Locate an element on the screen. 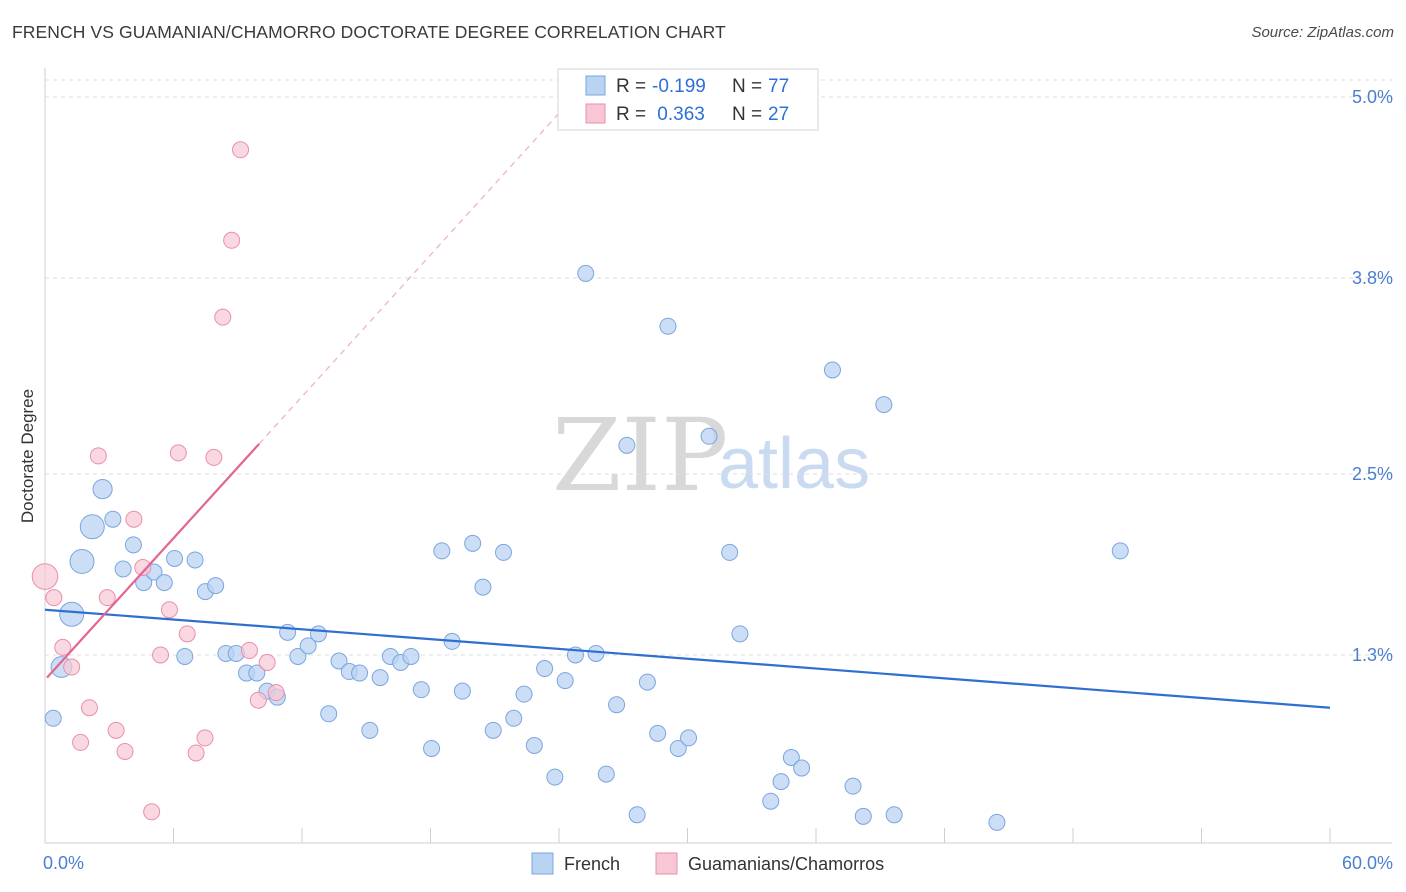 Image resolution: width=1406 pixels, height=892 pixels. legend-n-value-french: 77 is located at coordinates (778, 86).